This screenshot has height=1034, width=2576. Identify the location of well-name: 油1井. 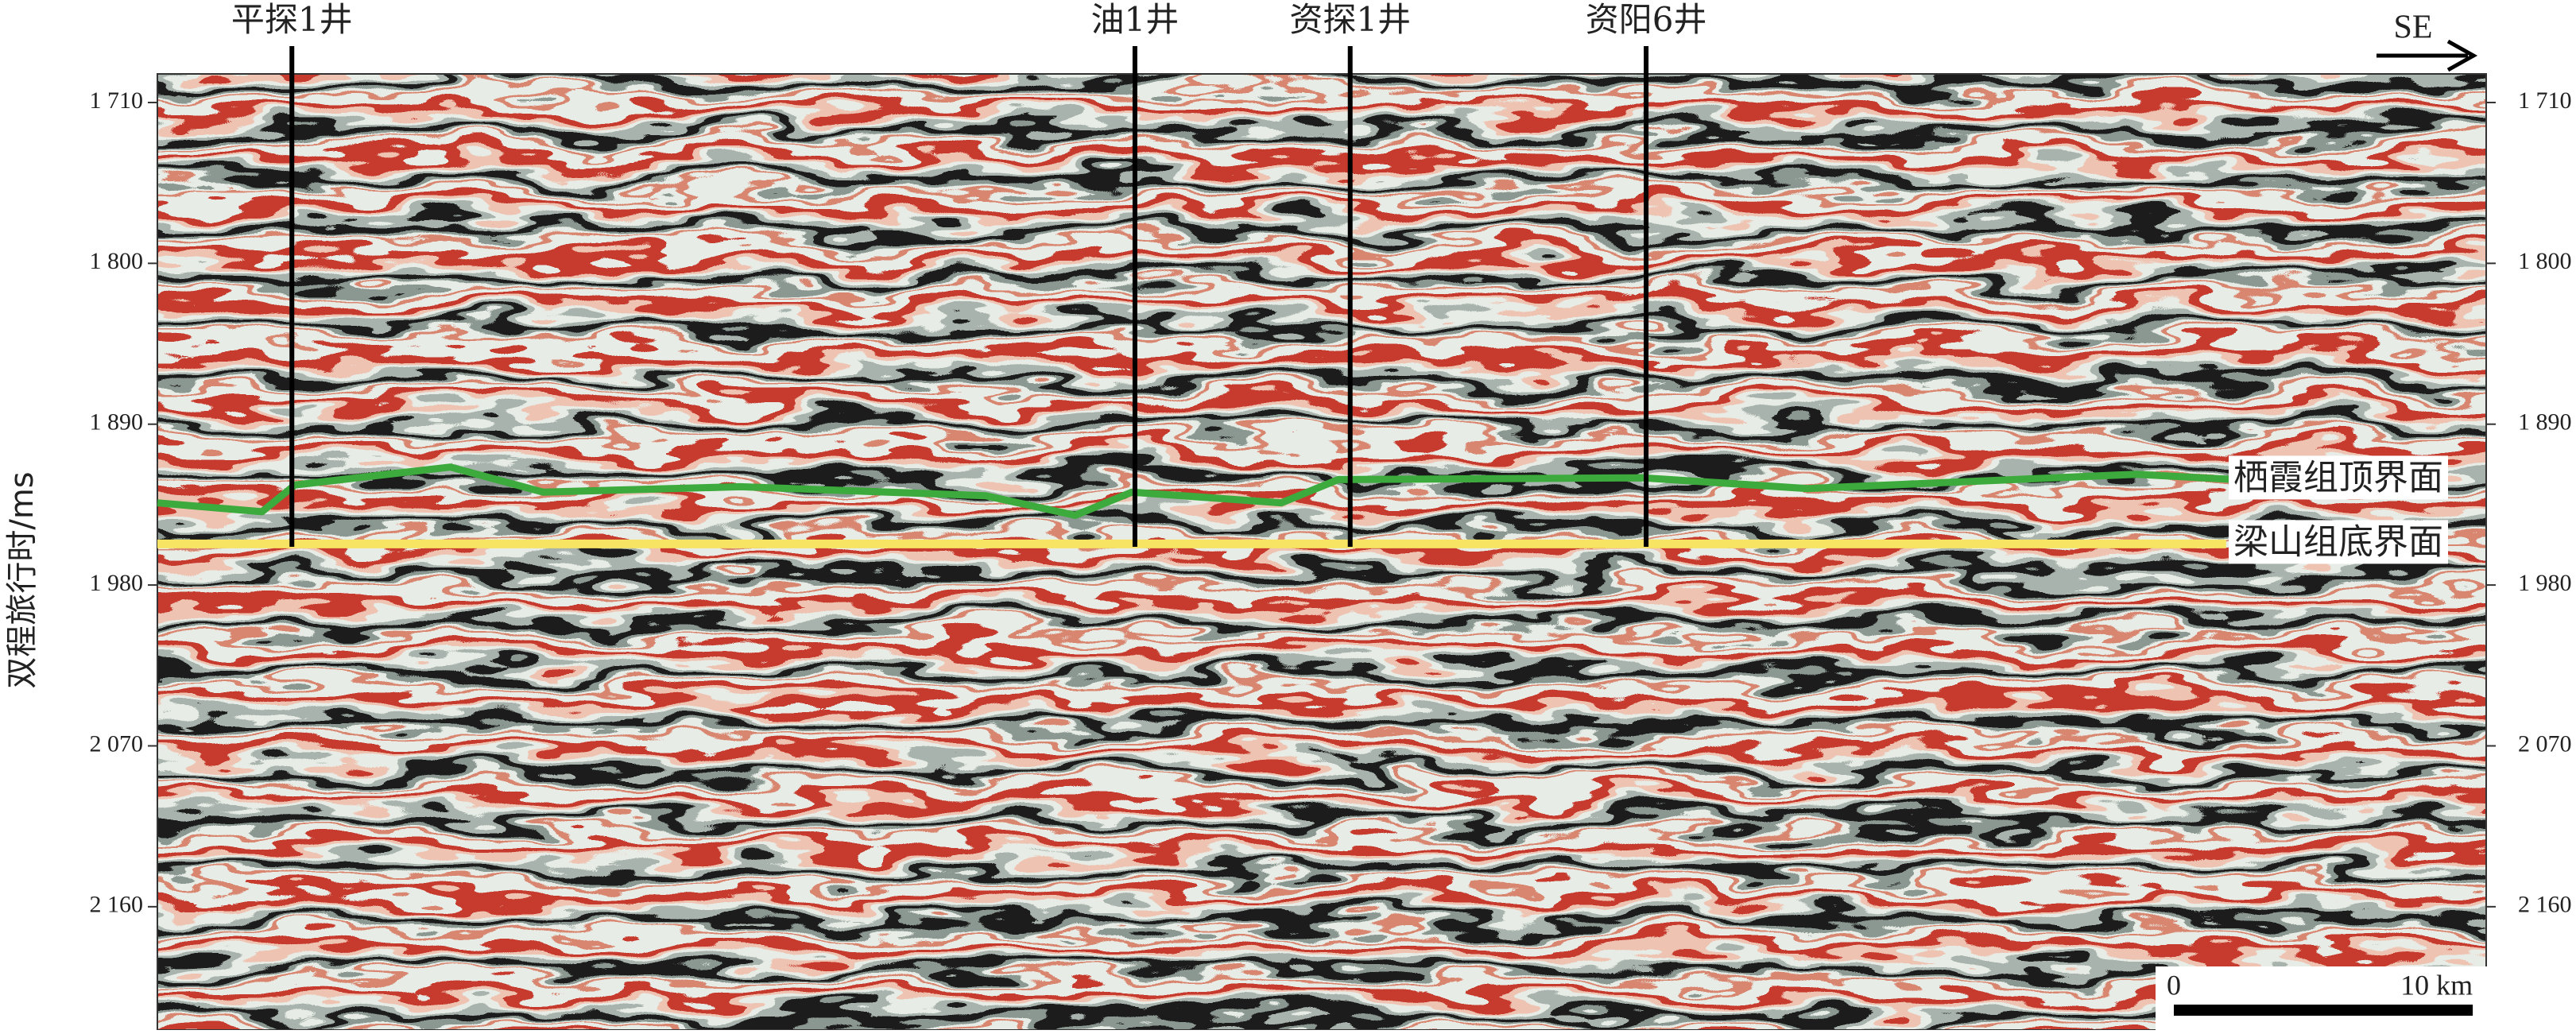
(1135, 19).